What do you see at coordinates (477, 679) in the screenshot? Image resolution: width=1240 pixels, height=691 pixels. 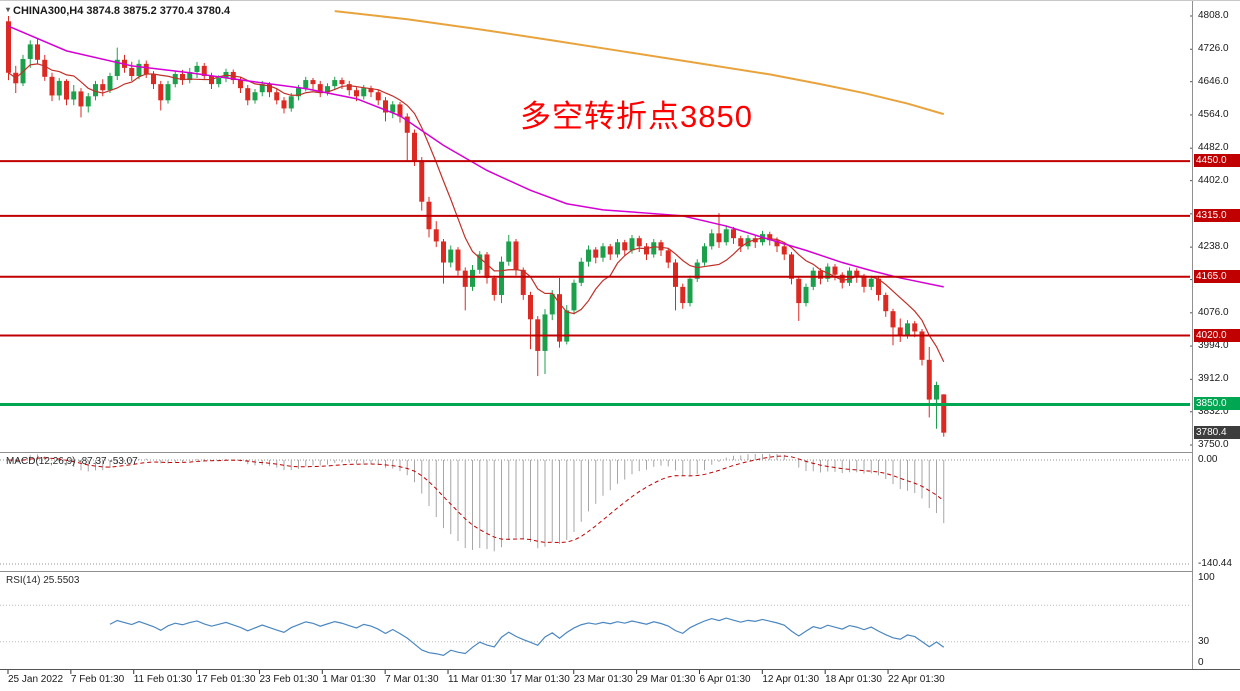 I see `time-axis-label: 11 Mar 01:30` at bounding box center [477, 679].